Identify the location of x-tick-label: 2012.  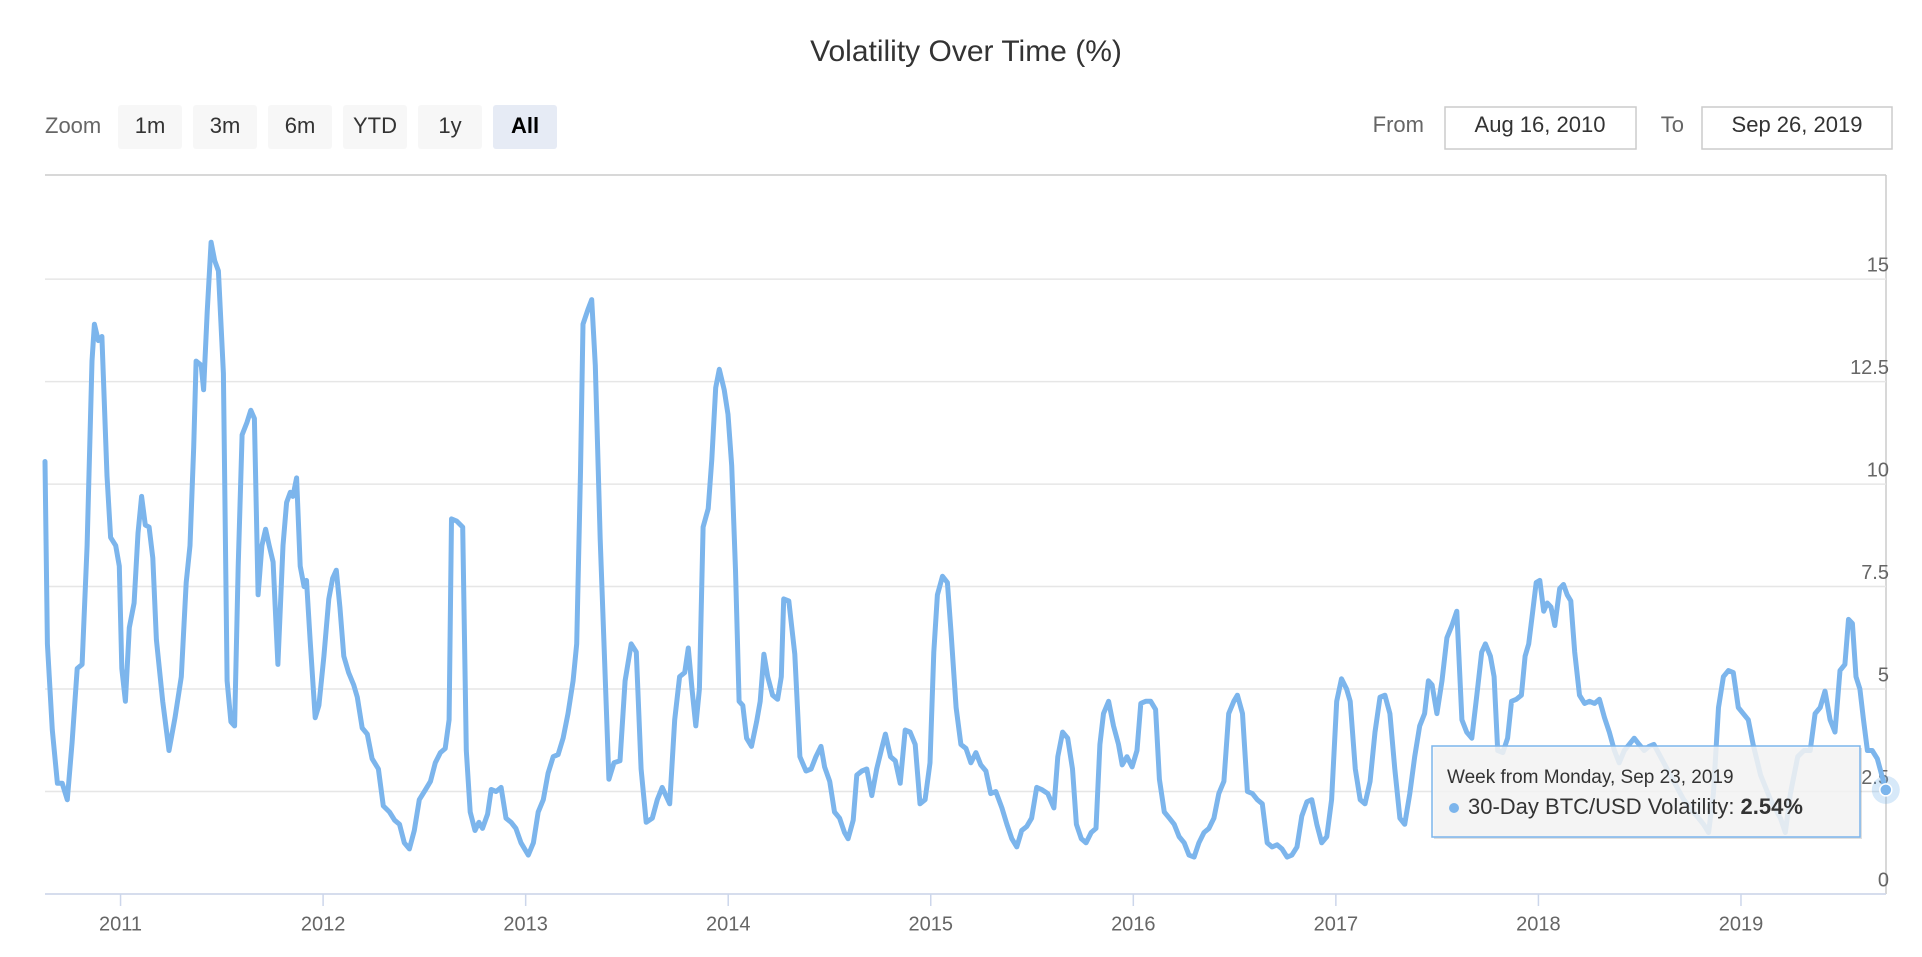
(323, 924).